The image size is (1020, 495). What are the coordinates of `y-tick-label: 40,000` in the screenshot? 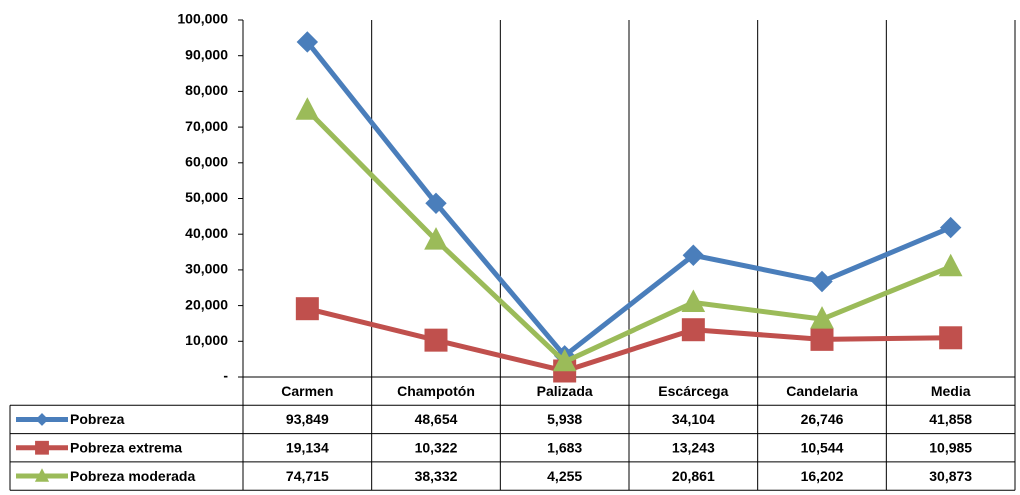 It's located at (206, 233).